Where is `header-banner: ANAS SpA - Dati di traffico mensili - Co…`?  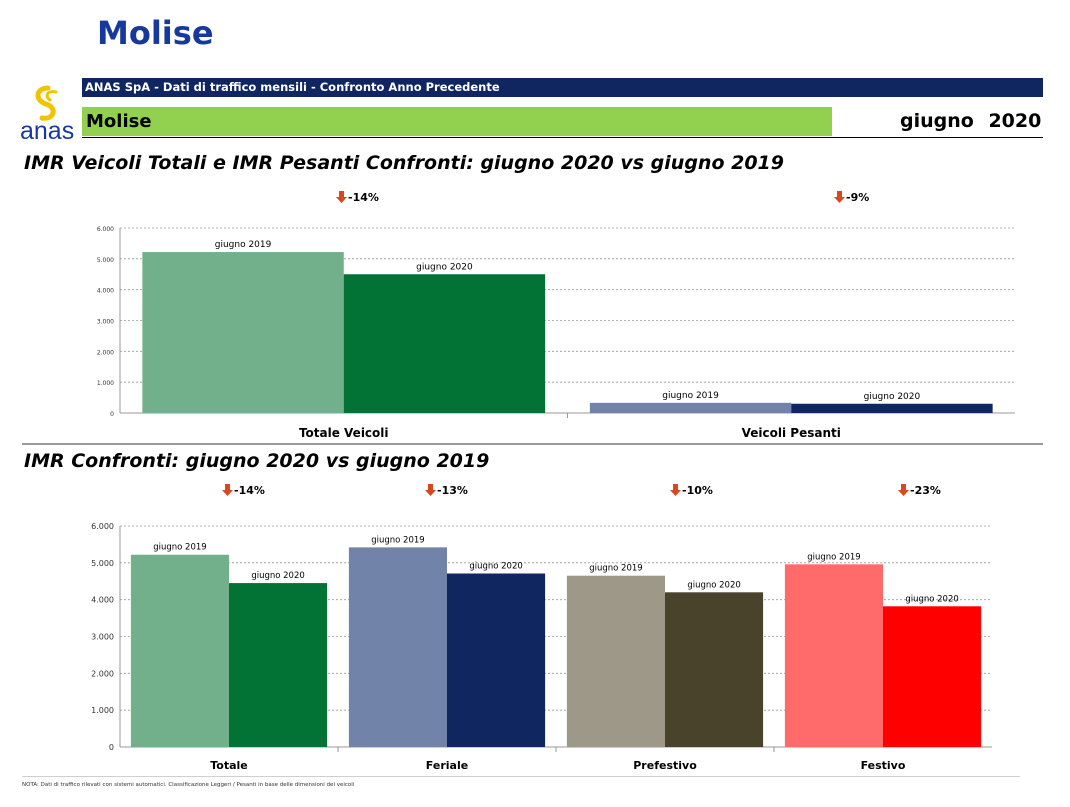 header-banner: ANAS SpA - Dati di traffico mensili - Co… is located at coordinates (562, 87).